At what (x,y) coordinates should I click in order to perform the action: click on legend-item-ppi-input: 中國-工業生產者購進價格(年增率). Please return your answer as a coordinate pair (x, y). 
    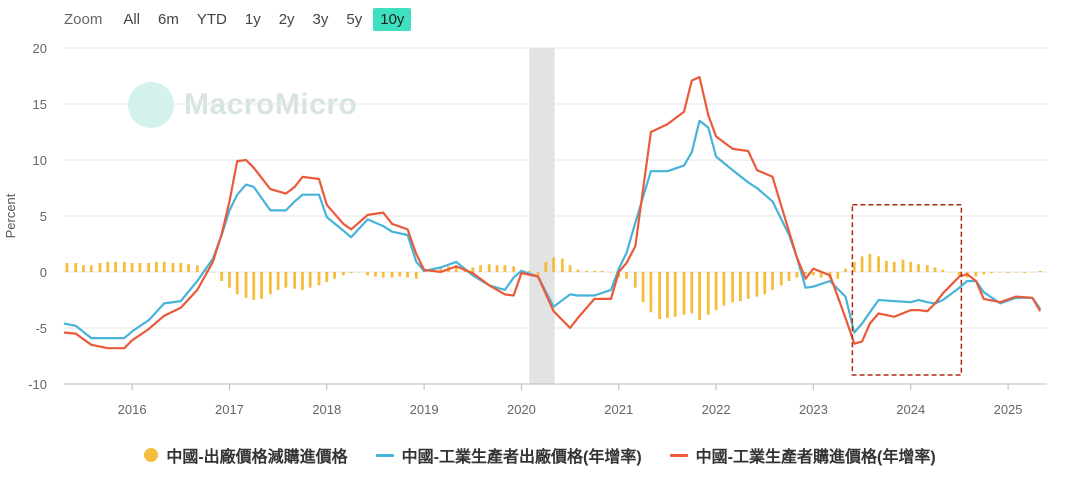
    Looking at the image, I should click on (802, 455).